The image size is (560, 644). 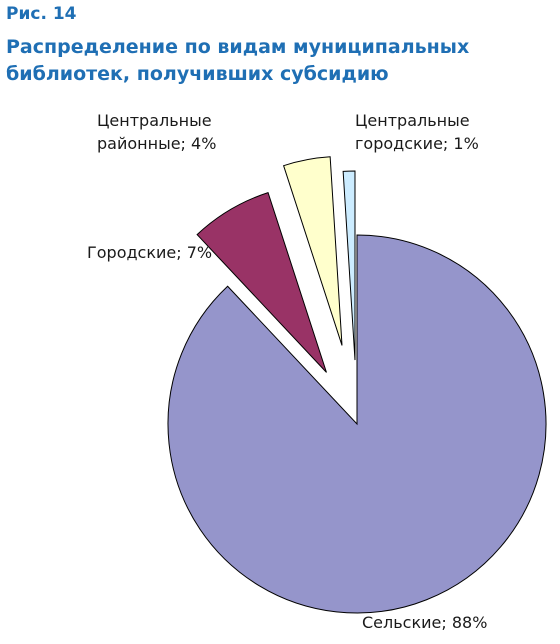 What do you see at coordinates (41, 14) in the screenshot?
I see `figure-label: Рис. 14` at bounding box center [41, 14].